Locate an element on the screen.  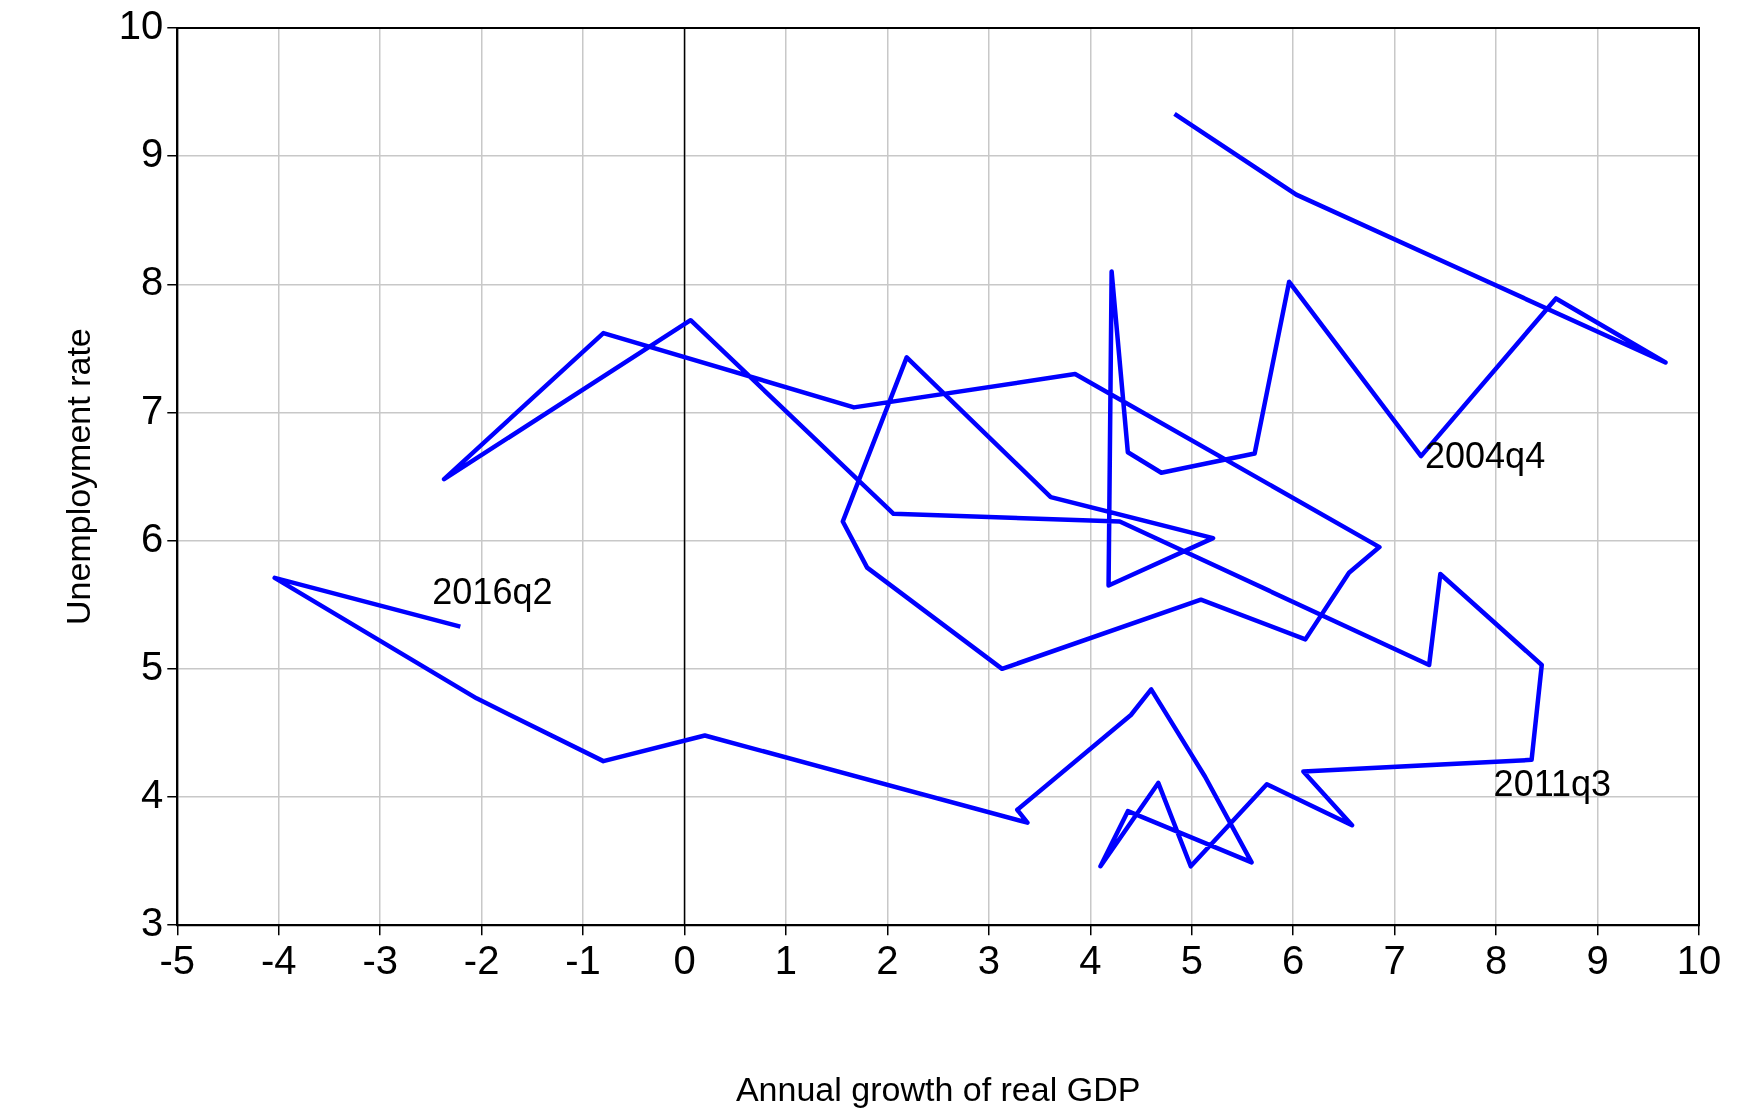
x-tick-label: 3 is located at coordinates (988, 960).